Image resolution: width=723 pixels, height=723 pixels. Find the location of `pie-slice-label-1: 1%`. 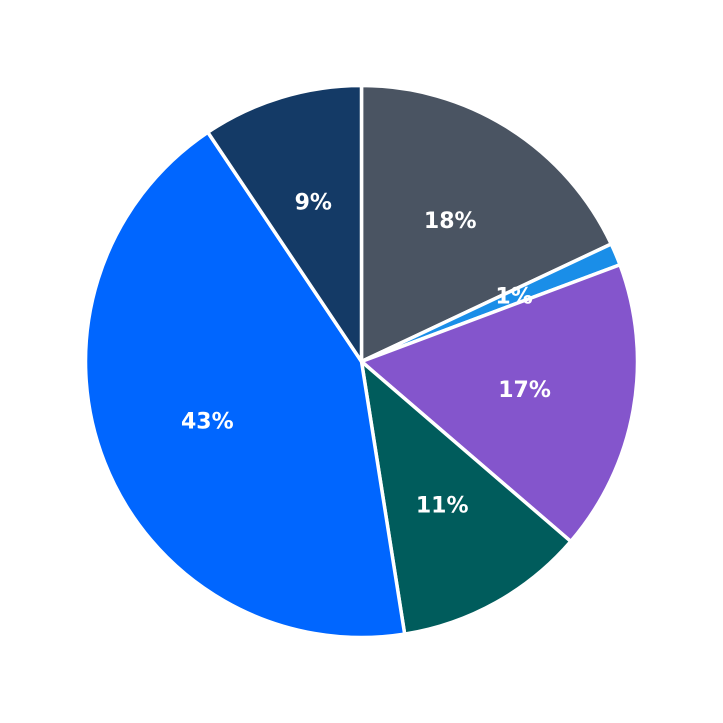

pie-slice-label-1: 1% is located at coordinates (513, 297).